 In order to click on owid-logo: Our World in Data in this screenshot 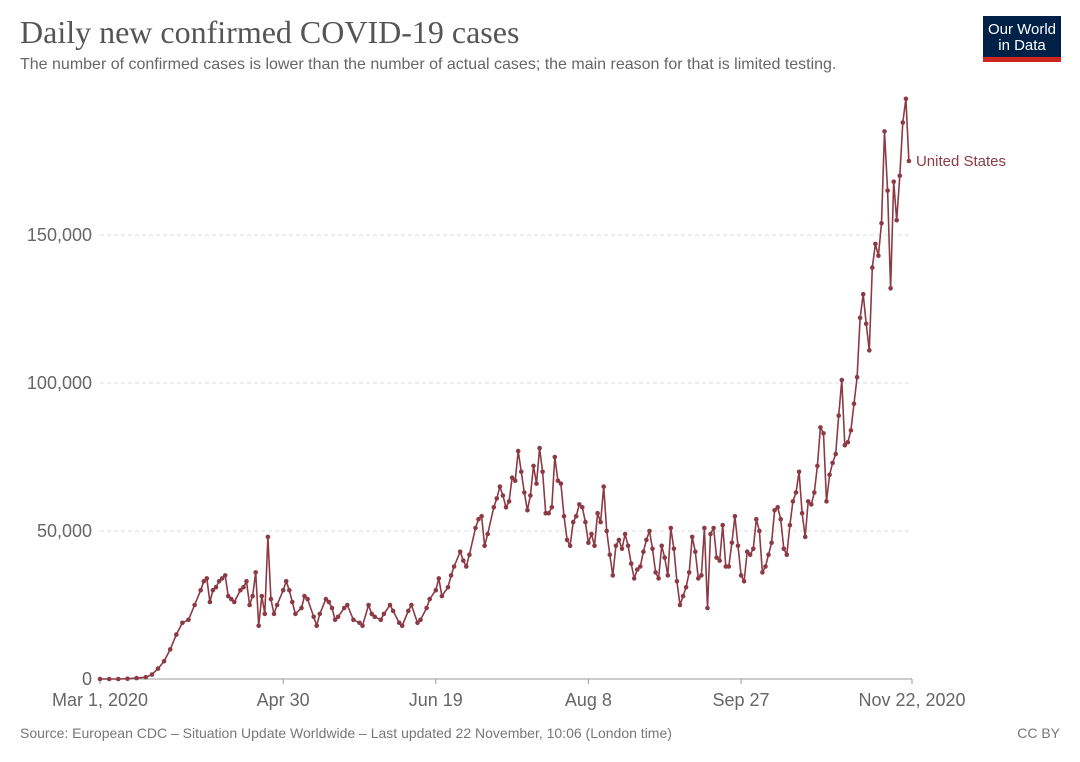, I will do `click(1022, 39)`.